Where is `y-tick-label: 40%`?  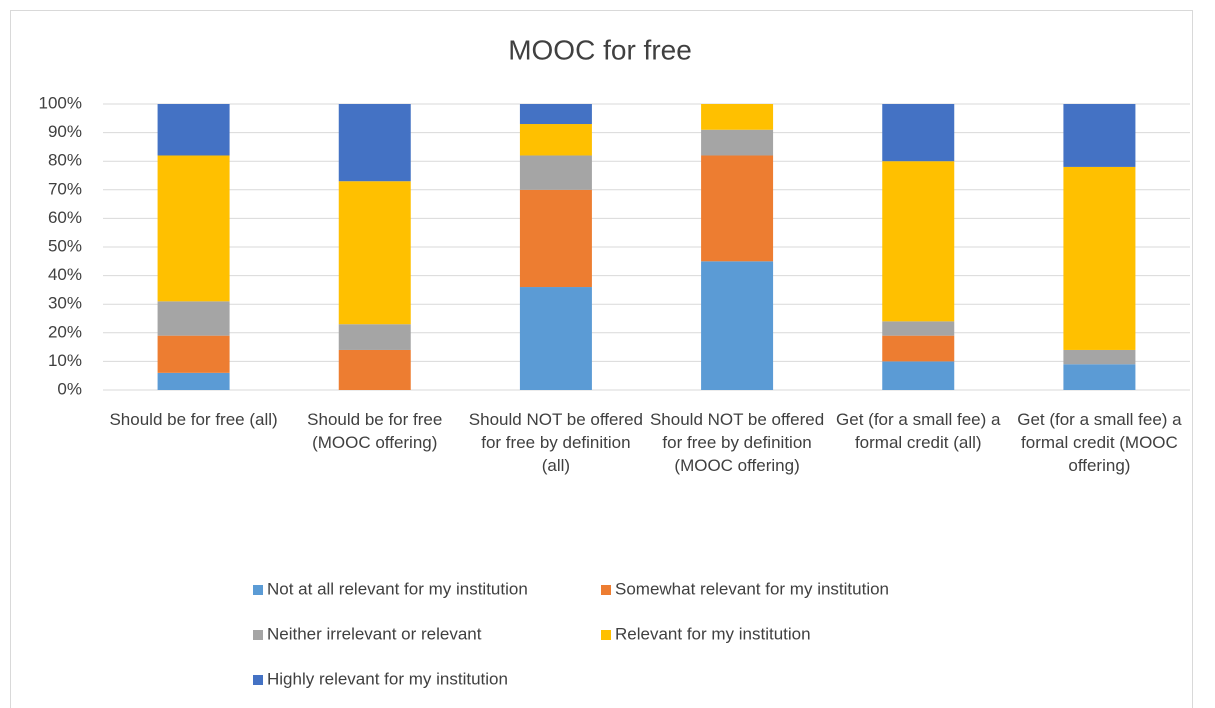 y-tick-label: 40% is located at coordinates (65, 274).